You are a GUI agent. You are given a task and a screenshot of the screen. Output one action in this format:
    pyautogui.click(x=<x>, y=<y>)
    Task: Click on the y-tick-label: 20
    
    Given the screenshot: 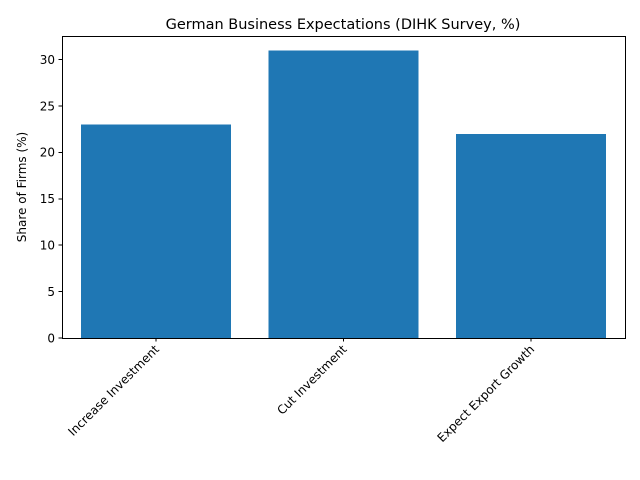 What is the action you would take?
    pyautogui.click(x=47, y=153)
    